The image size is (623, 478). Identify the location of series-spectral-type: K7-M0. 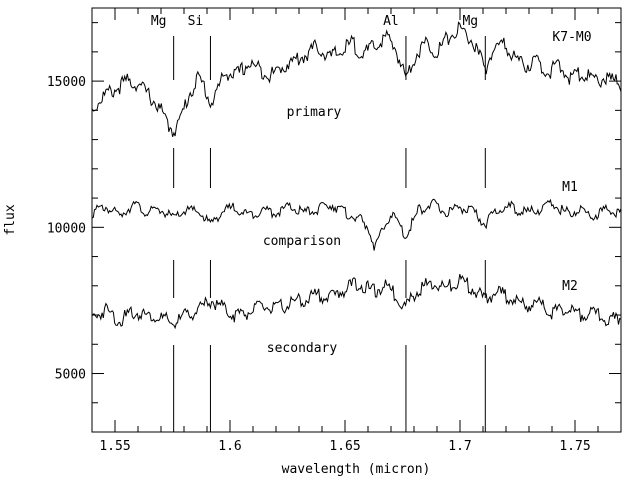
(571, 37).